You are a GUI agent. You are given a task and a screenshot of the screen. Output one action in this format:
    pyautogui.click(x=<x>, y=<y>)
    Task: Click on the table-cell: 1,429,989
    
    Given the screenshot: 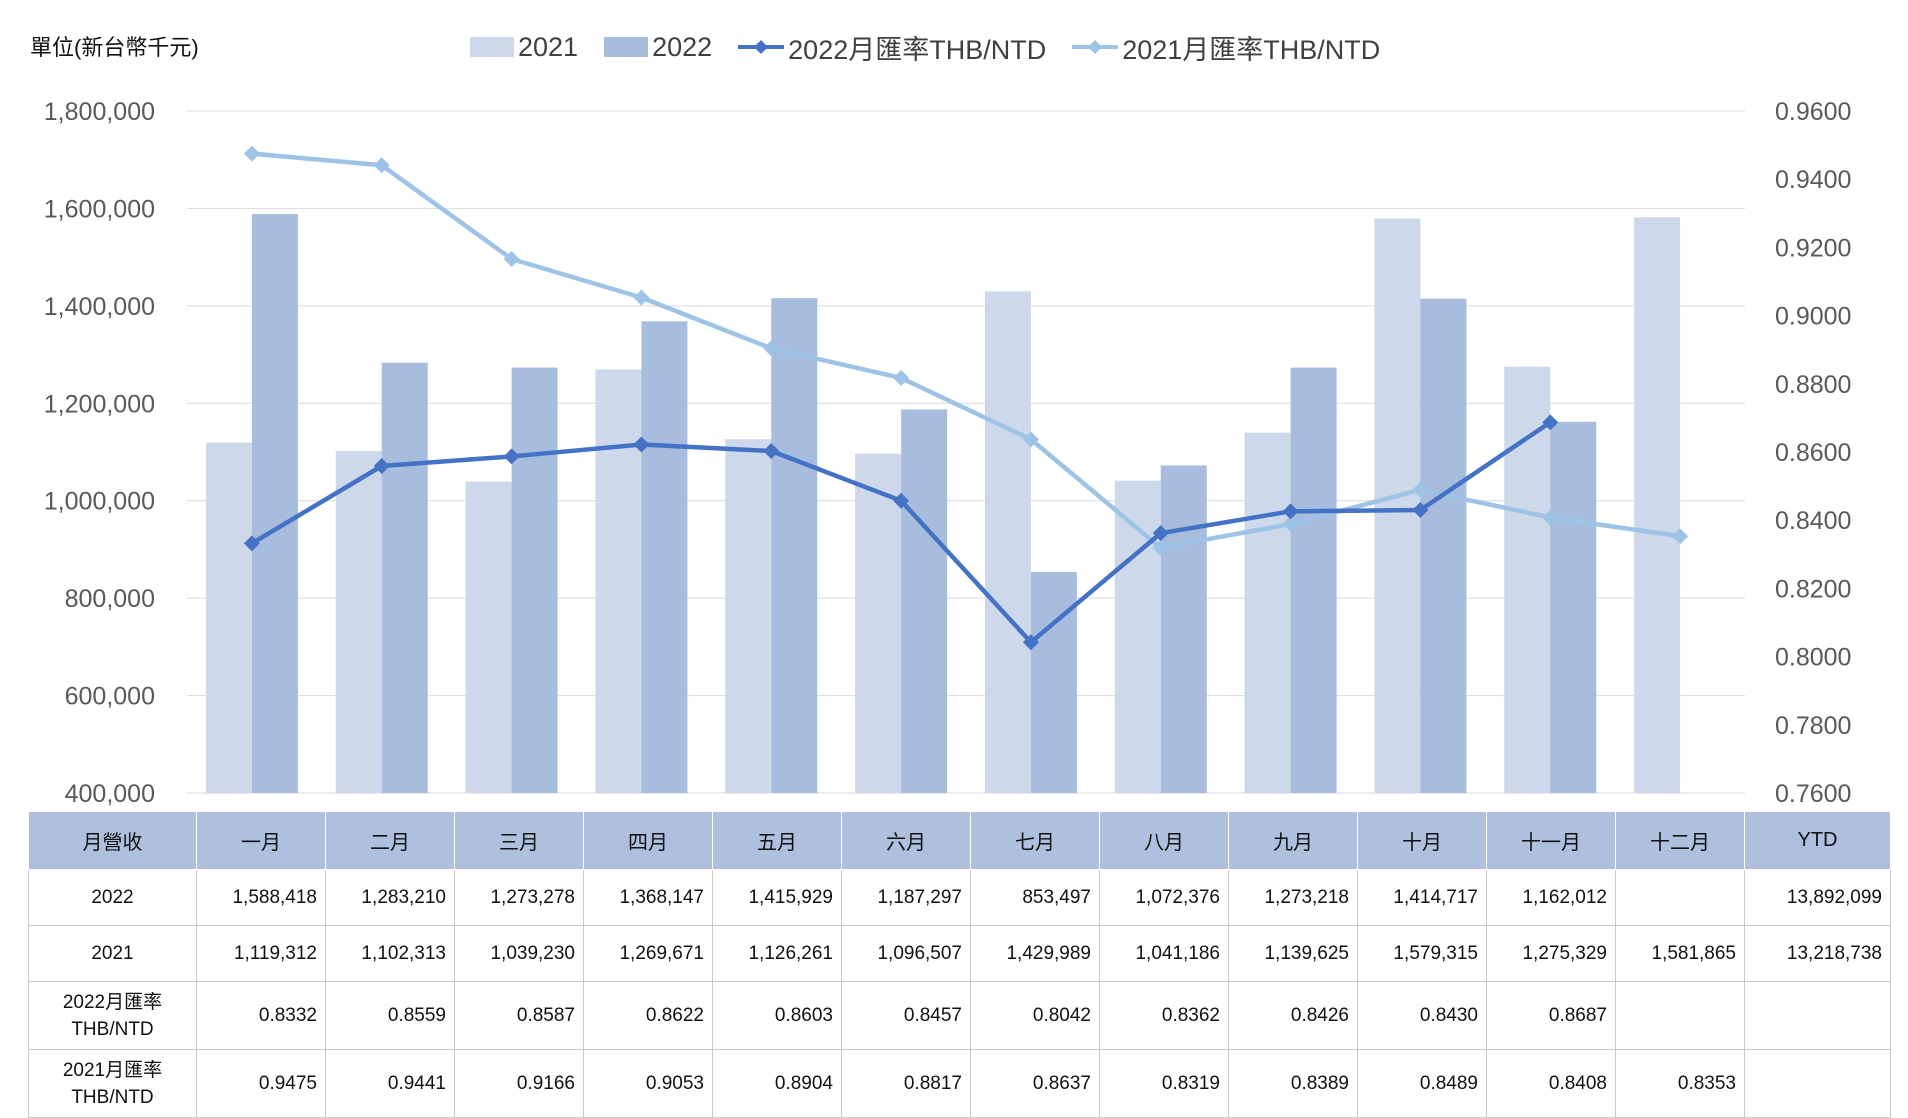 What is the action you would take?
    pyautogui.click(x=1035, y=953)
    